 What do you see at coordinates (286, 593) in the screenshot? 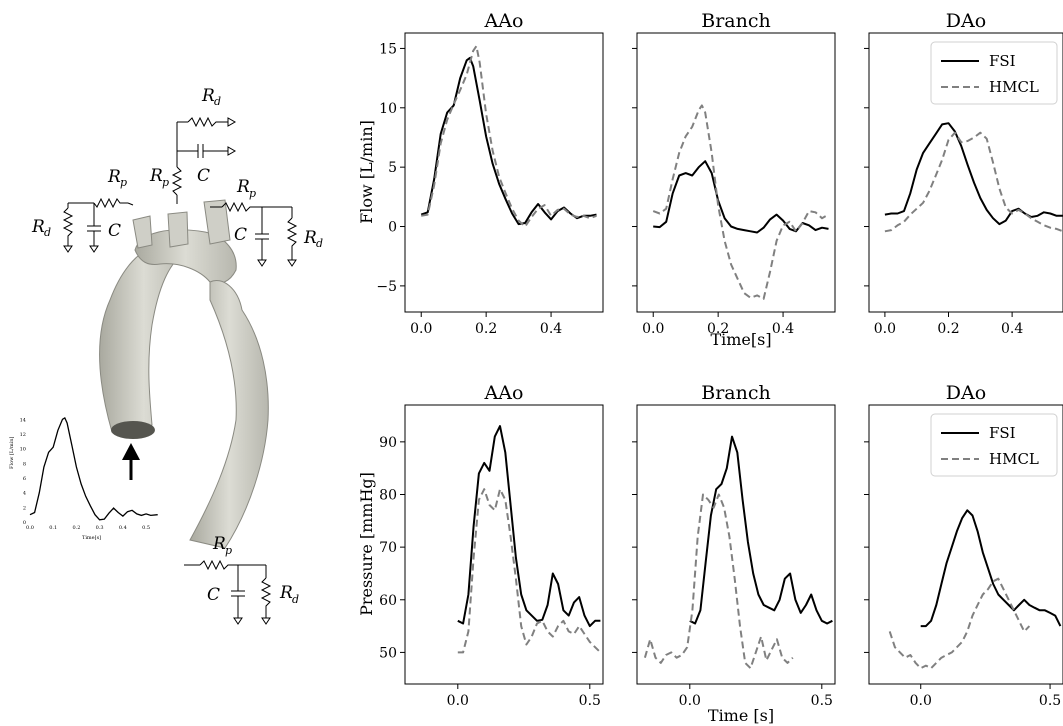
I see `label-rd-bottom: R` at bounding box center [286, 593].